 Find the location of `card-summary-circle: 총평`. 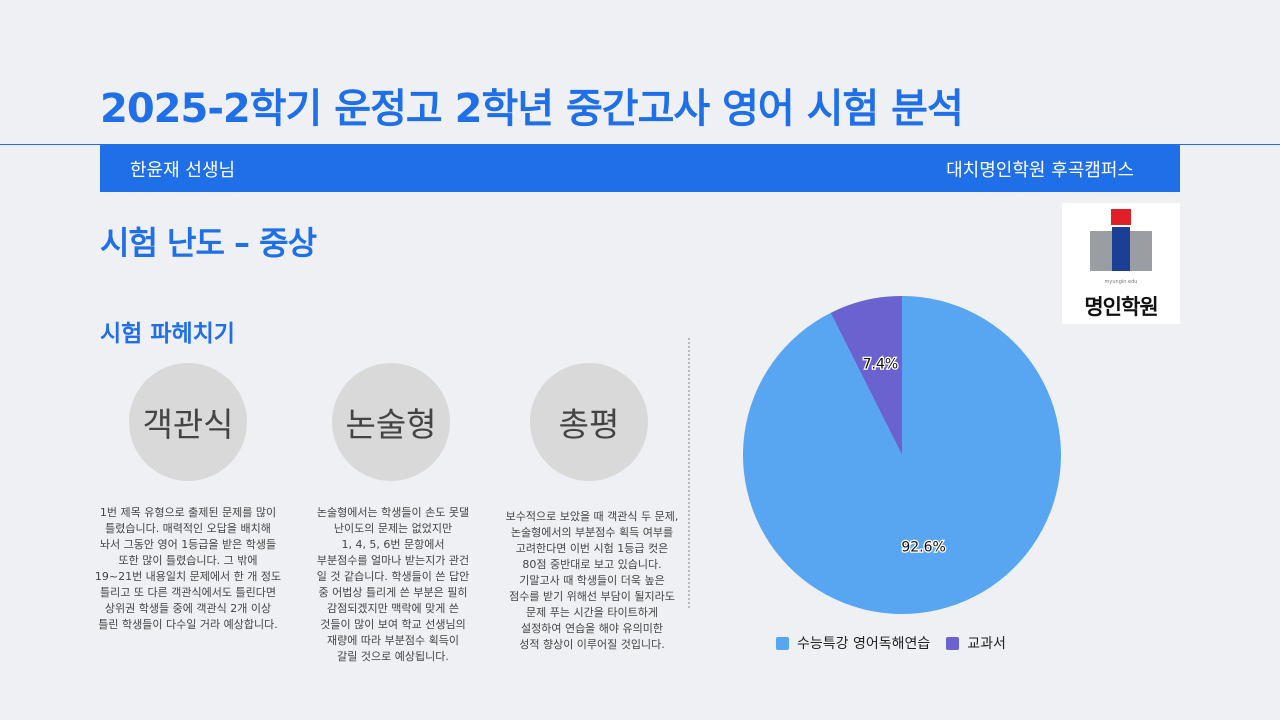

card-summary-circle: 총평 is located at coordinates (589, 422).